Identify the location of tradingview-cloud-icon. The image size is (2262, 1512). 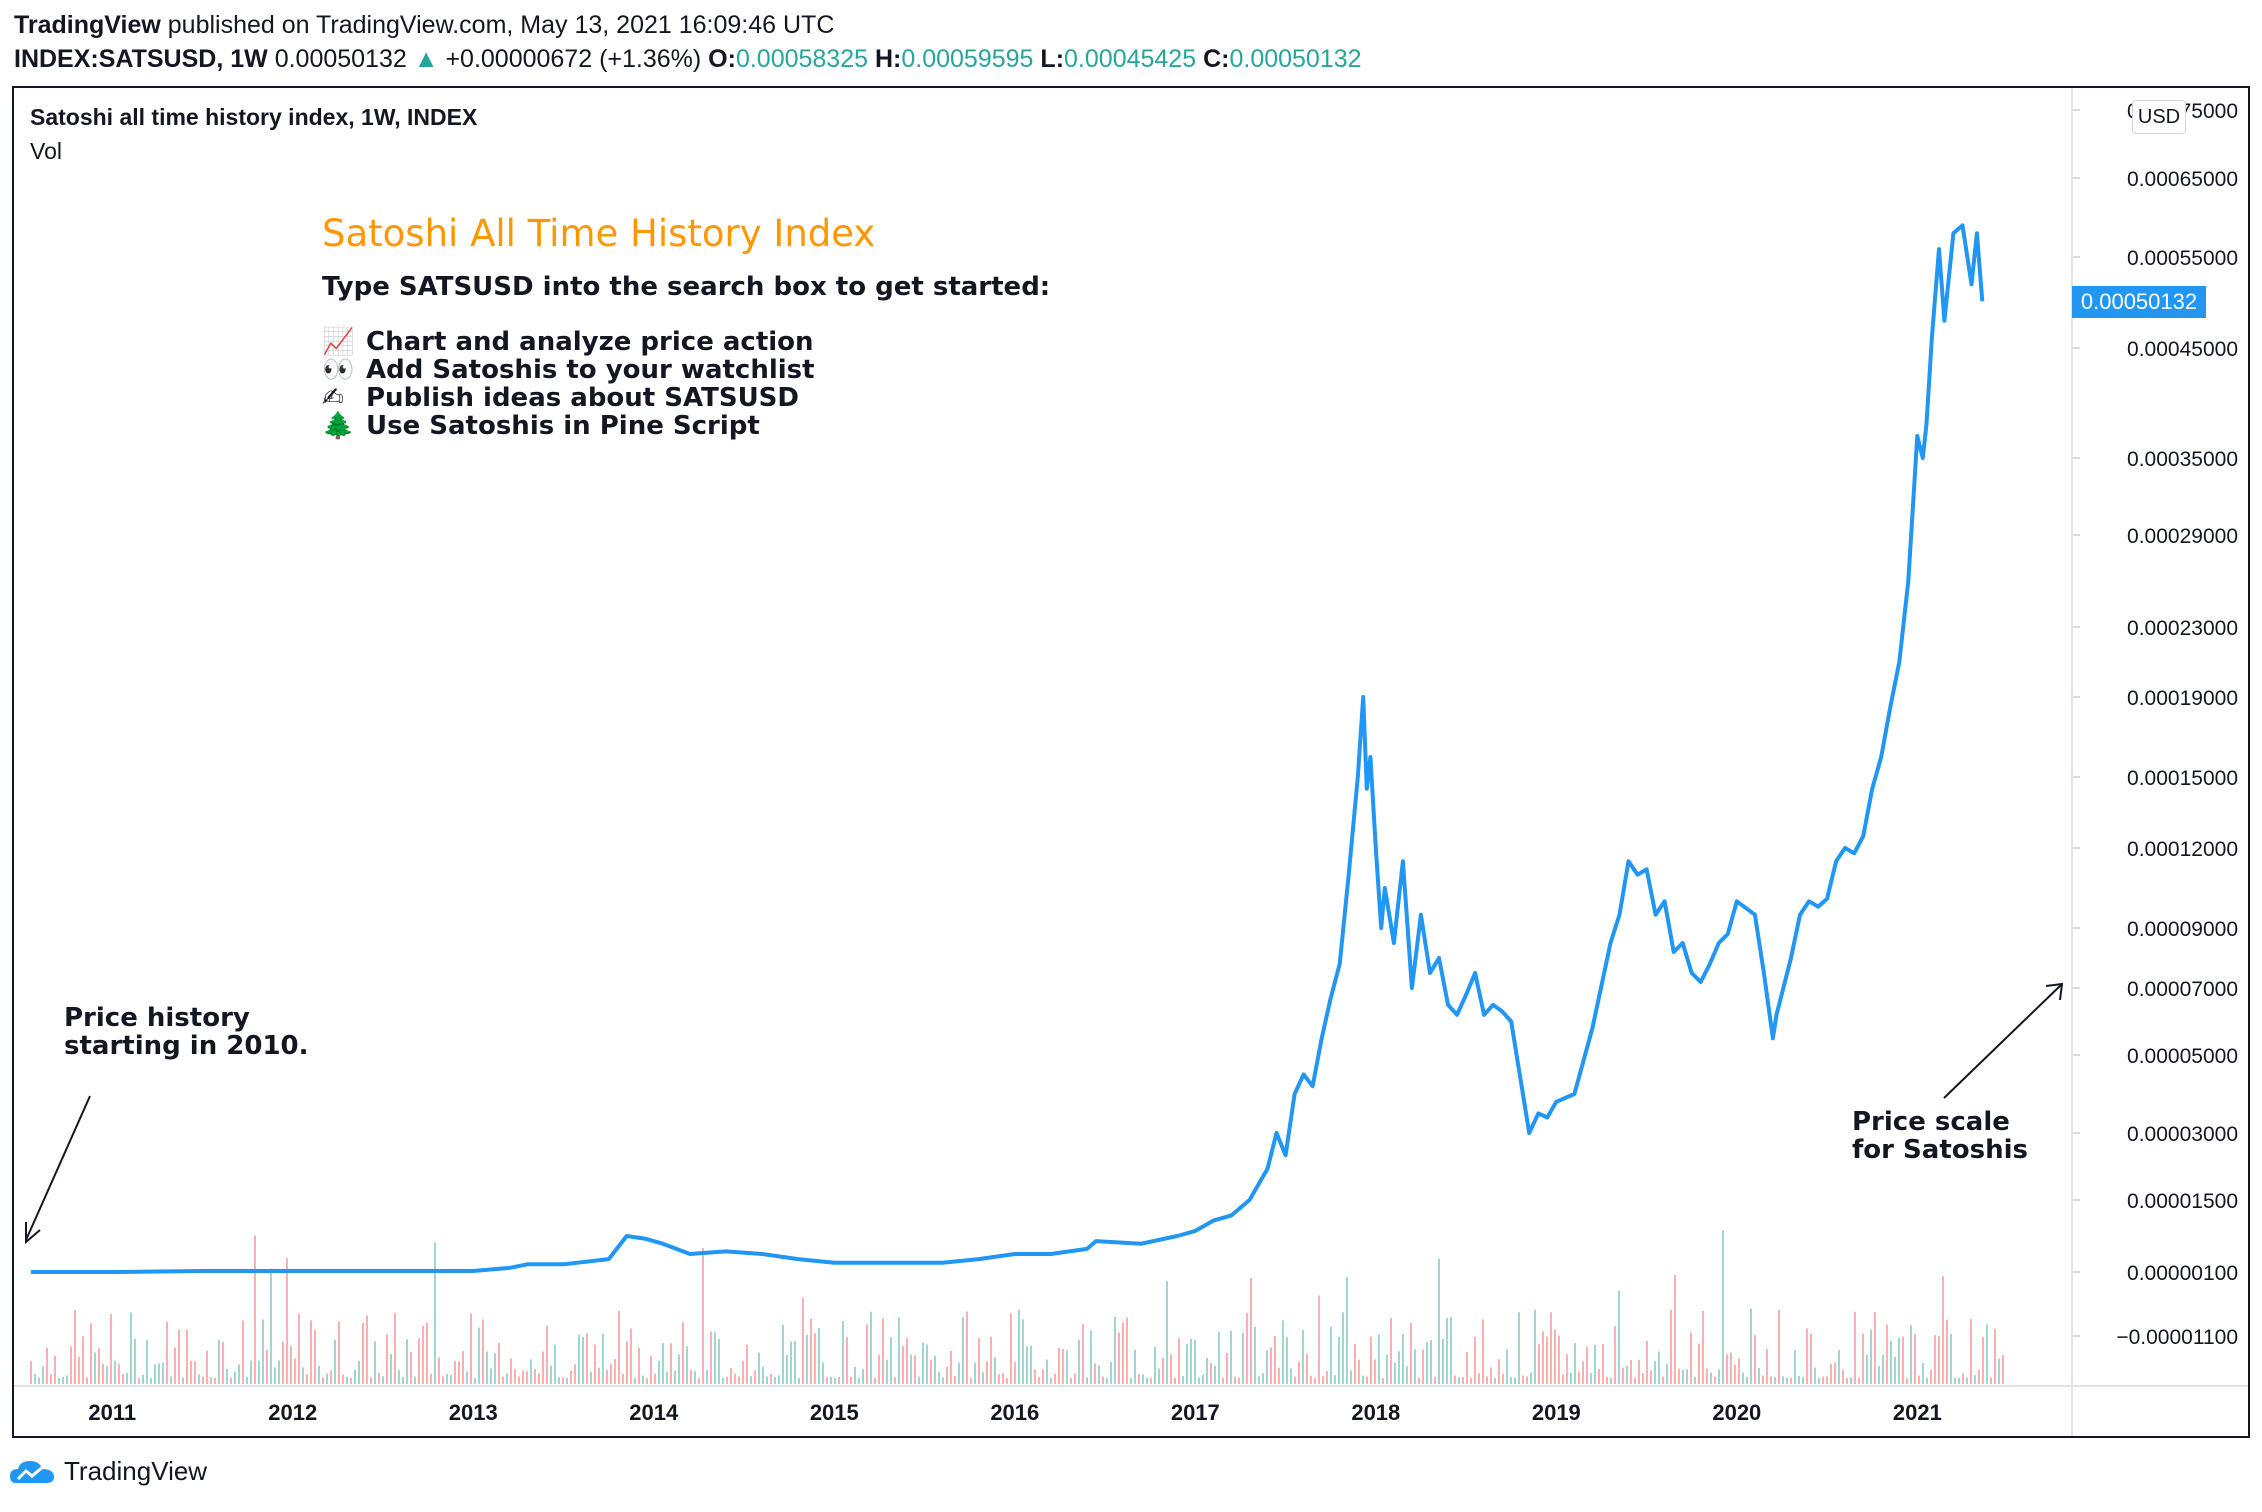
(32, 1471).